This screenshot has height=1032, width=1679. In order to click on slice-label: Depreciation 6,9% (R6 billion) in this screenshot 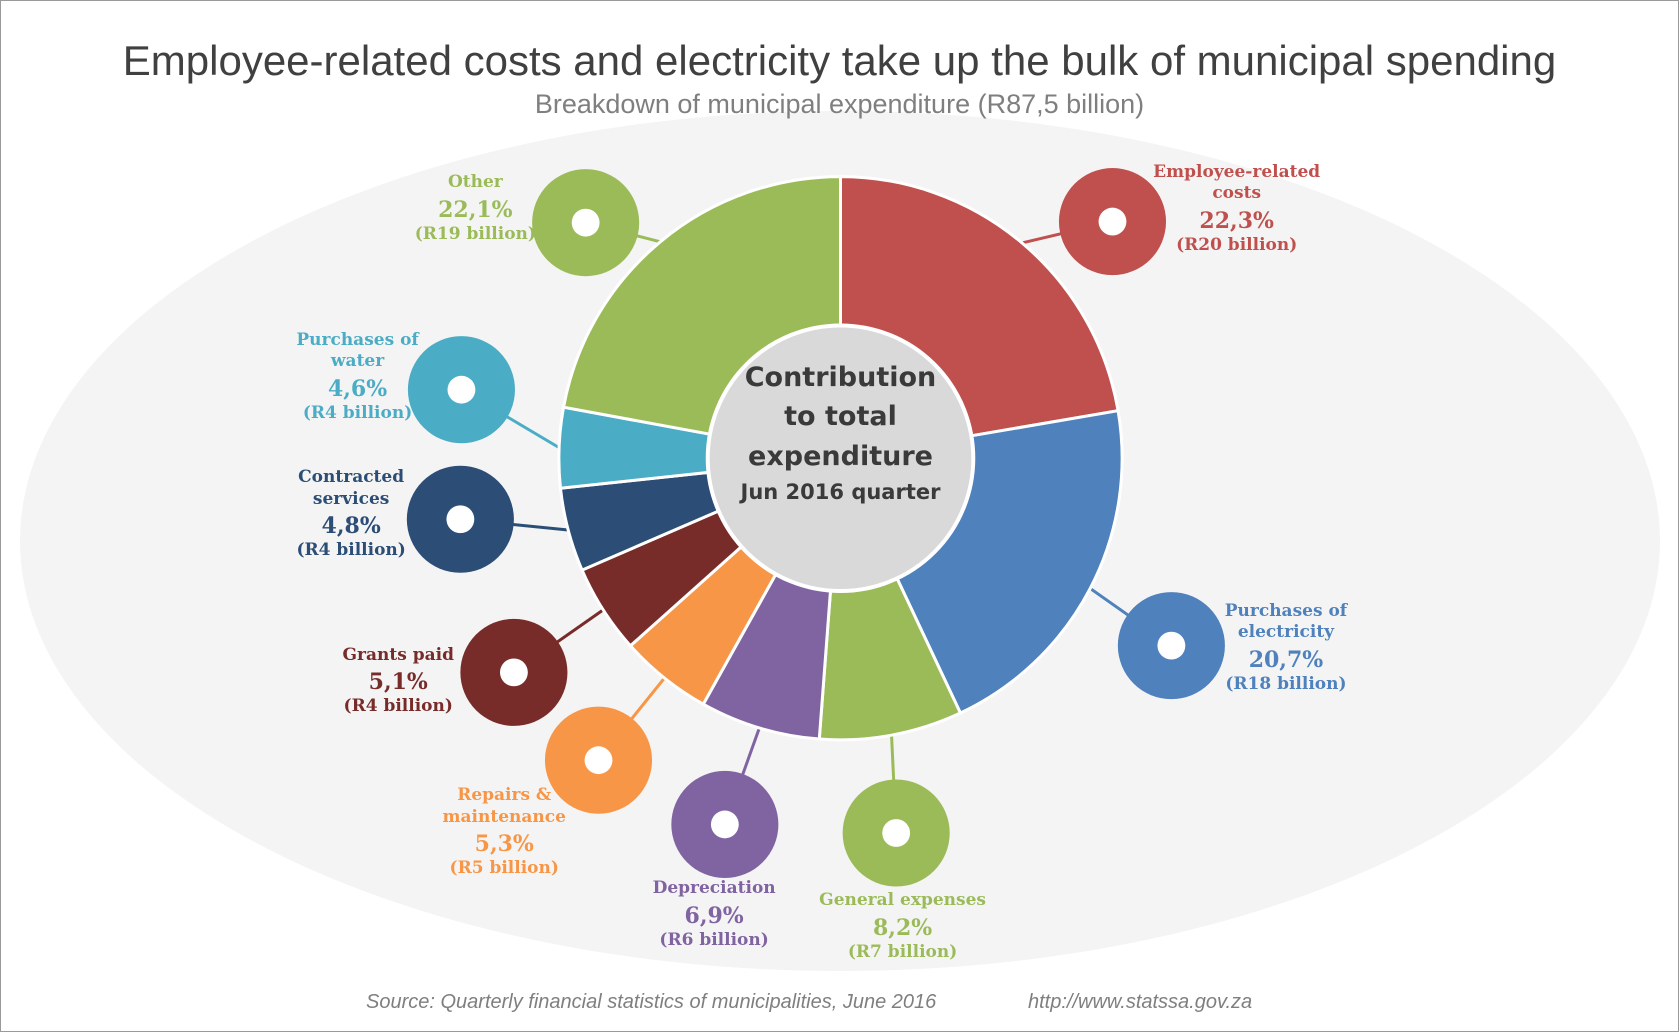, I will do `click(713, 915)`.